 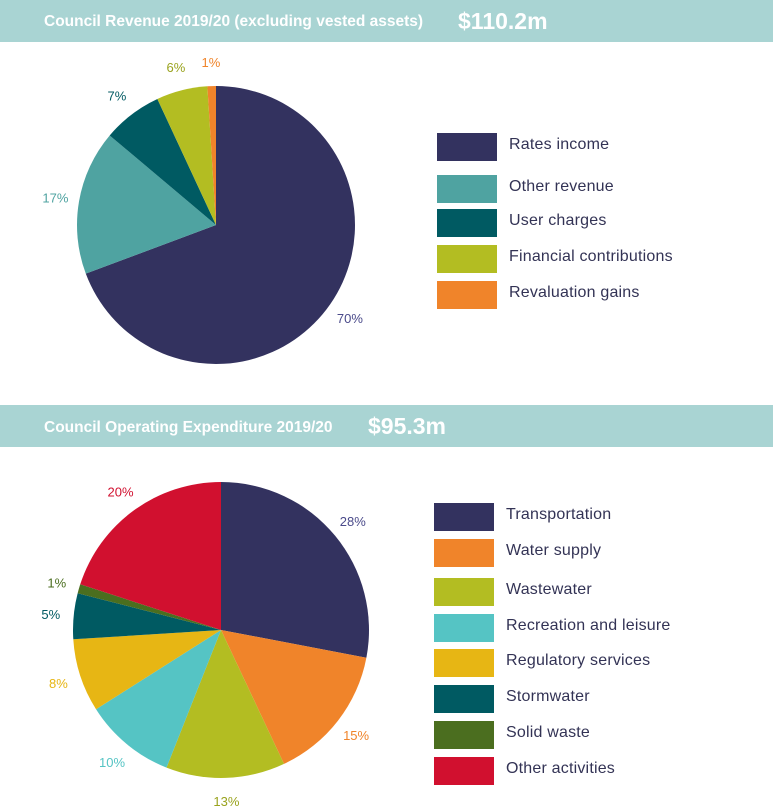 What do you see at coordinates (549, 589) in the screenshot?
I see `legend-label: Wastewater` at bounding box center [549, 589].